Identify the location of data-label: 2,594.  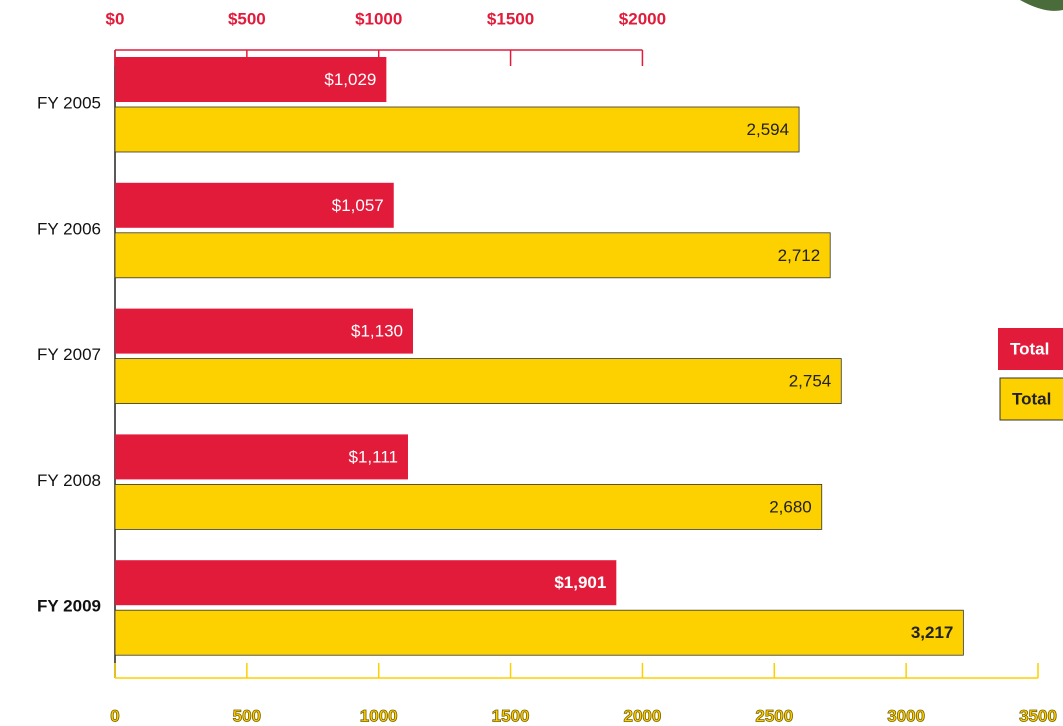
(768, 129).